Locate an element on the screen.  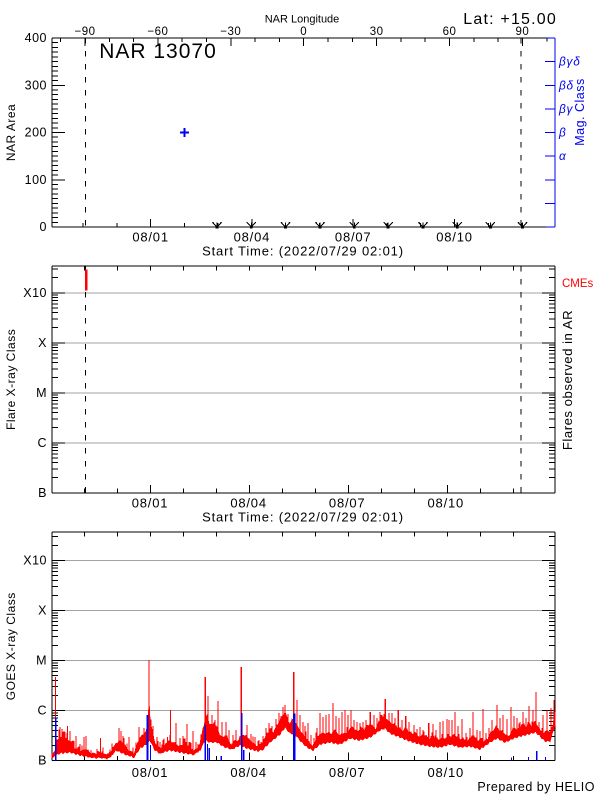
svg-text: 200 is located at coordinates (36, 133).